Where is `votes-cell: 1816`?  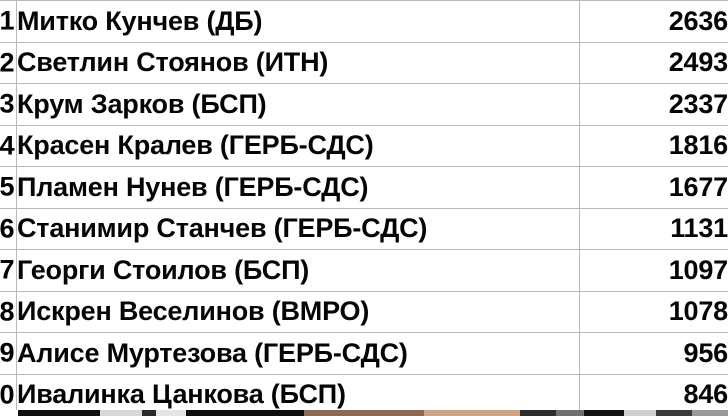
votes-cell: 1816 is located at coordinates (653, 145).